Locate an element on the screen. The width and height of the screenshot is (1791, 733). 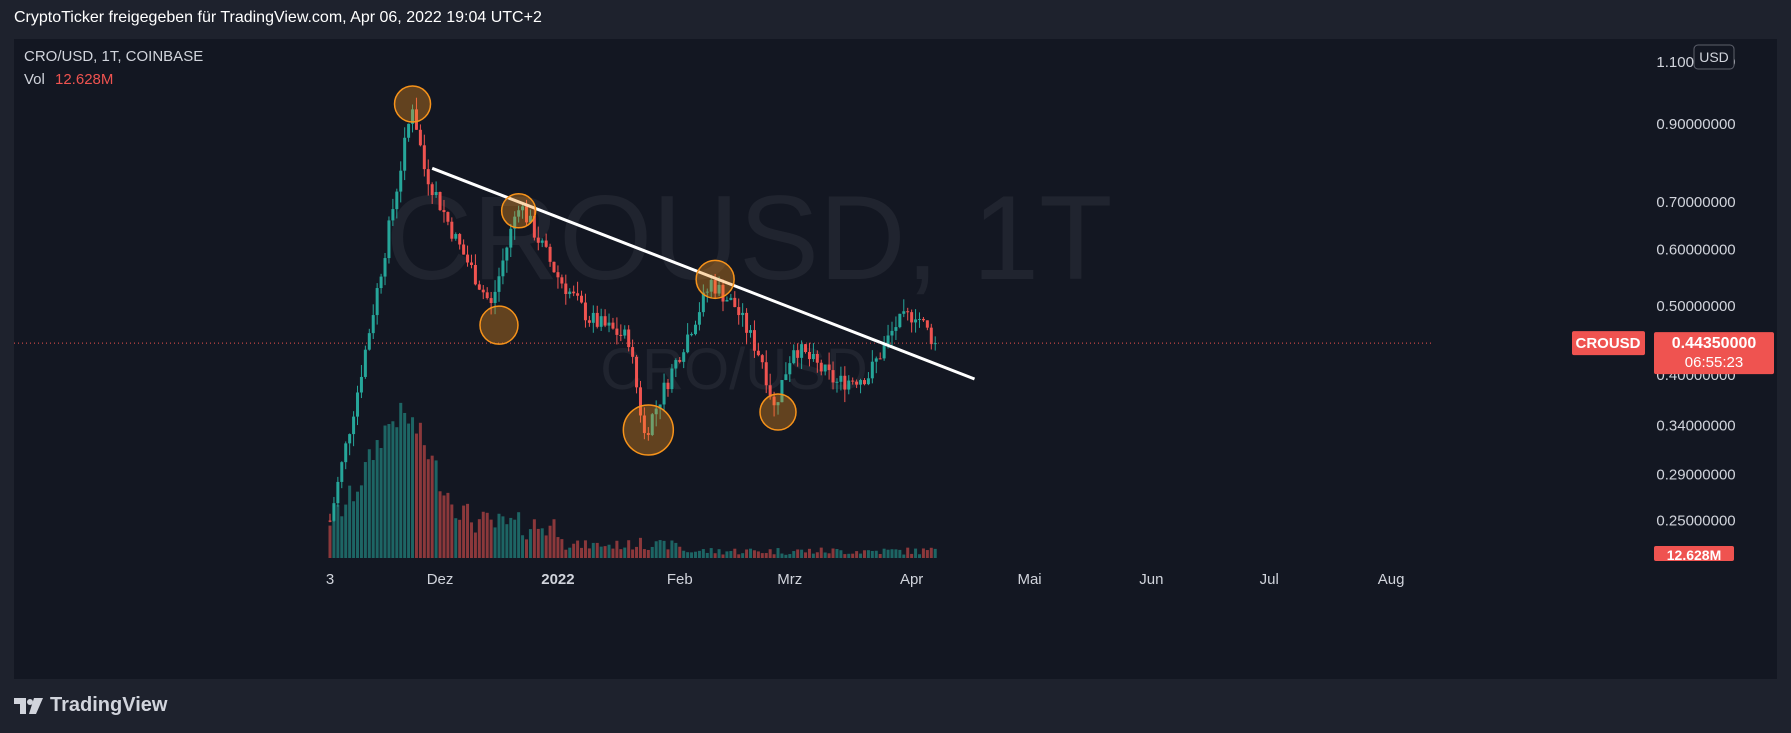
trendline is located at coordinates (703, 273).